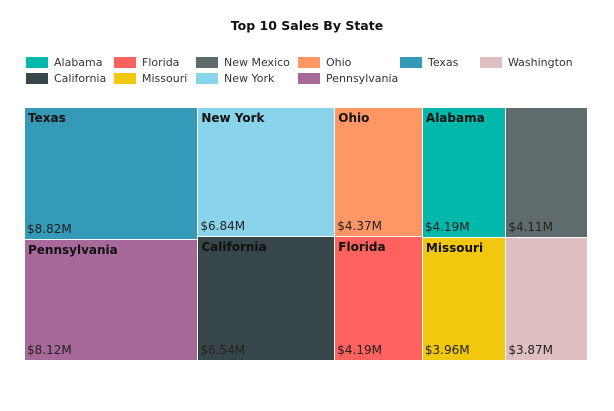 This screenshot has height=411, width=614. Describe the element at coordinates (257, 62) in the screenshot. I see `legend-label: New Mexico` at that location.